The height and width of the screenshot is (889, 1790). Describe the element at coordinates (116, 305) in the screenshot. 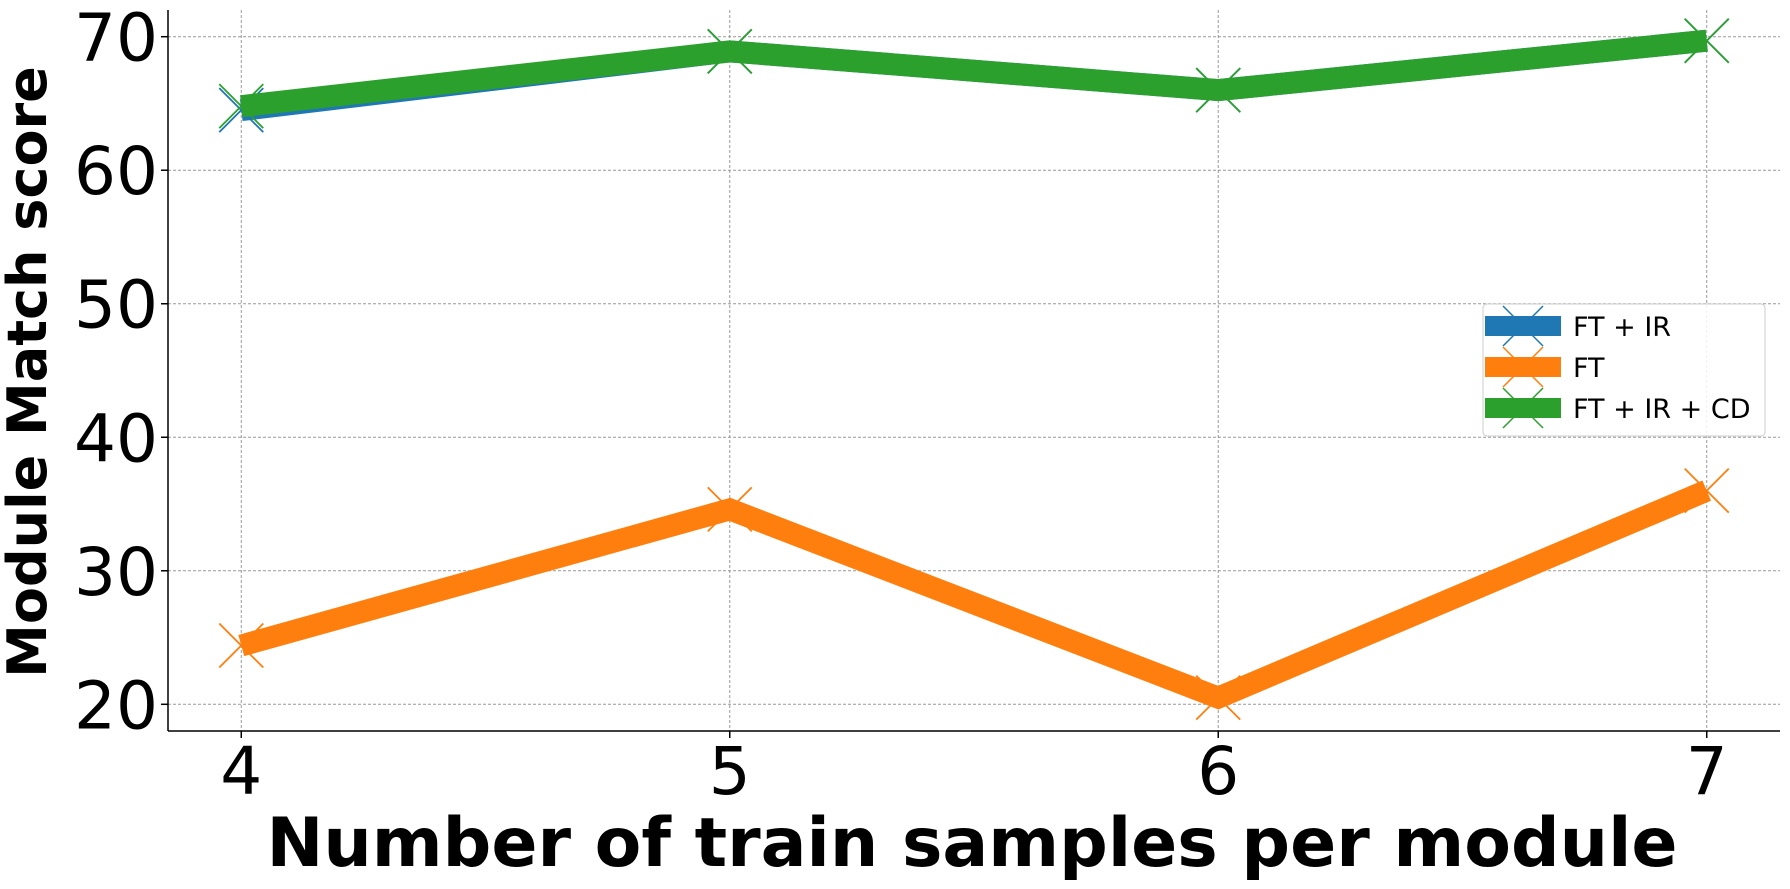

I see `y-tick-label: 50` at that location.